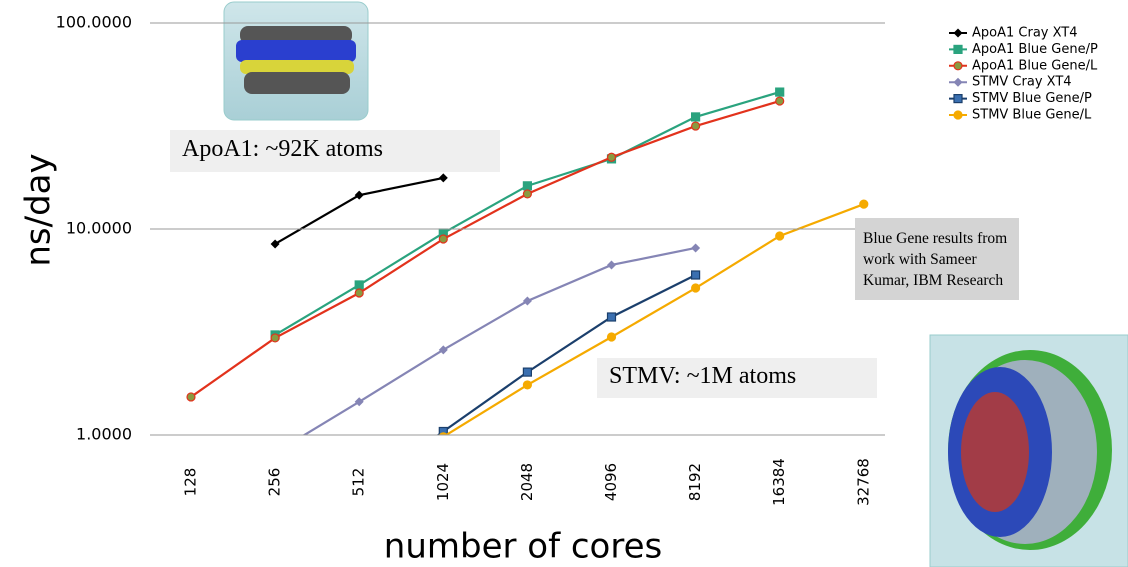  I want to click on y-tick-label: 100.0000, so click(94, 22).